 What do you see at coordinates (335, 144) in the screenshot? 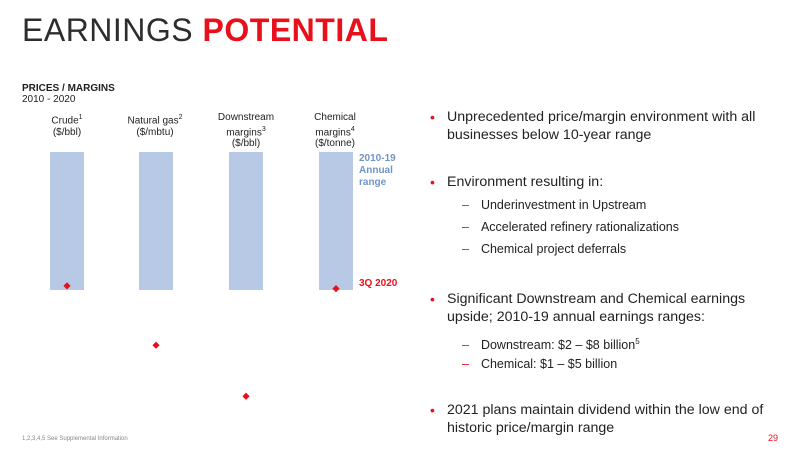
I see `category-unit: ($/tonne)` at bounding box center [335, 144].